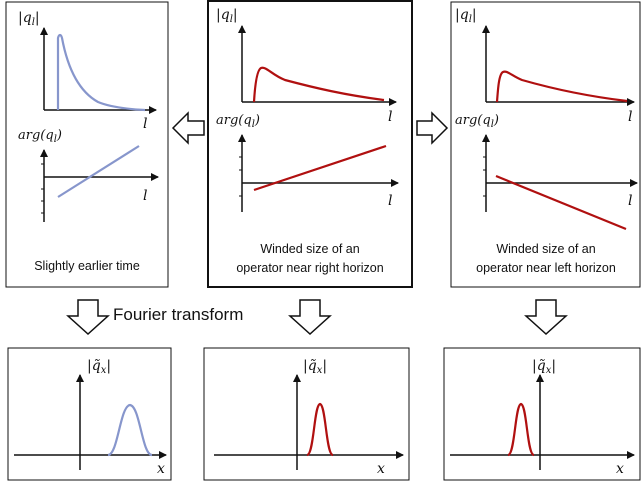  Describe the element at coordinates (309, 268) in the screenshot. I see `center-caption-line2: operator near right horizon` at that location.